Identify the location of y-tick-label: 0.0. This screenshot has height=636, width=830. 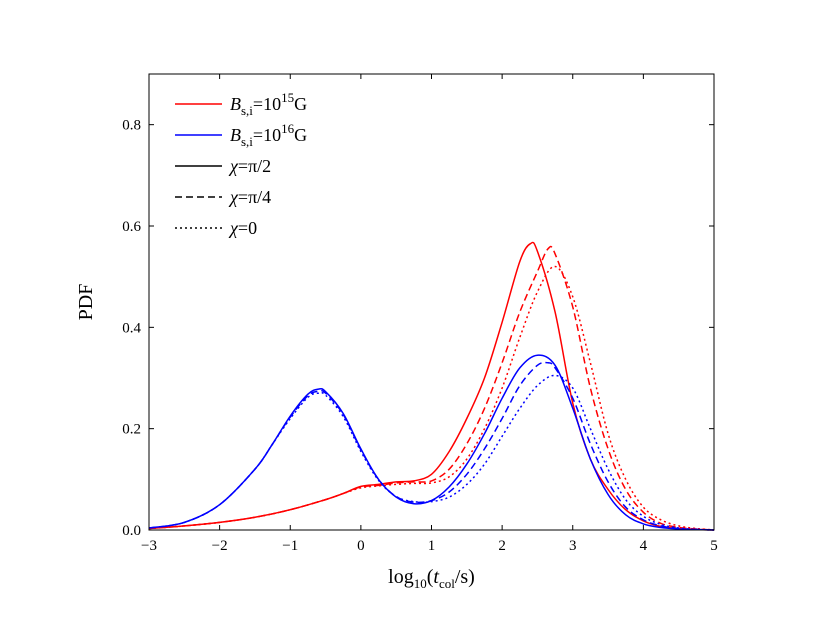
(131, 531).